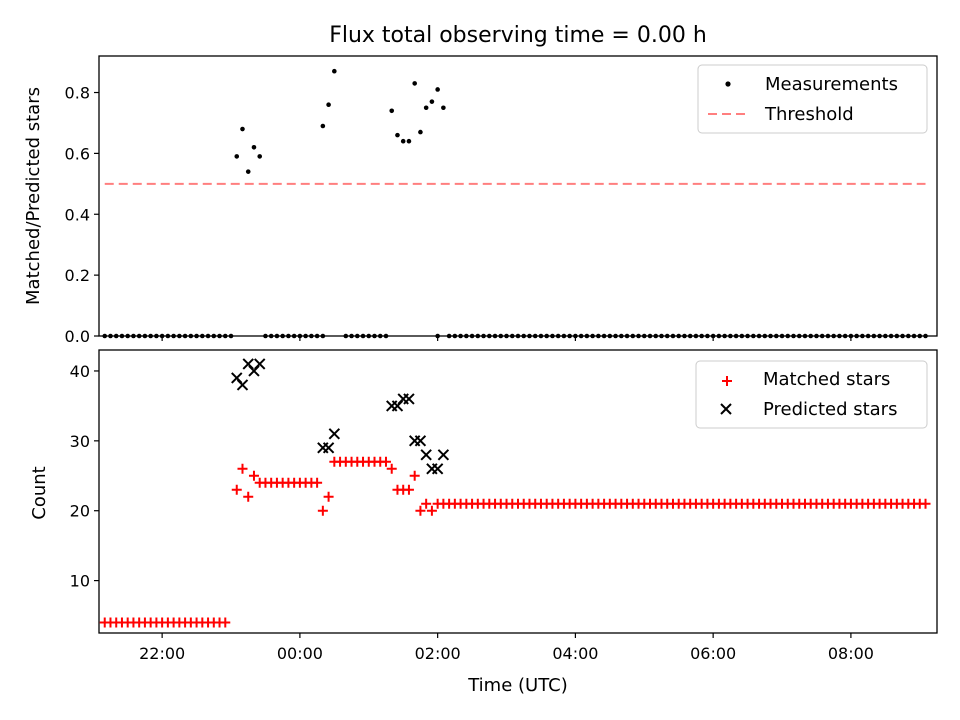 Image resolution: width=960 pixels, height=720 pixels. I want to click on bottom-y-axis-label: Count, so click(39, 492).